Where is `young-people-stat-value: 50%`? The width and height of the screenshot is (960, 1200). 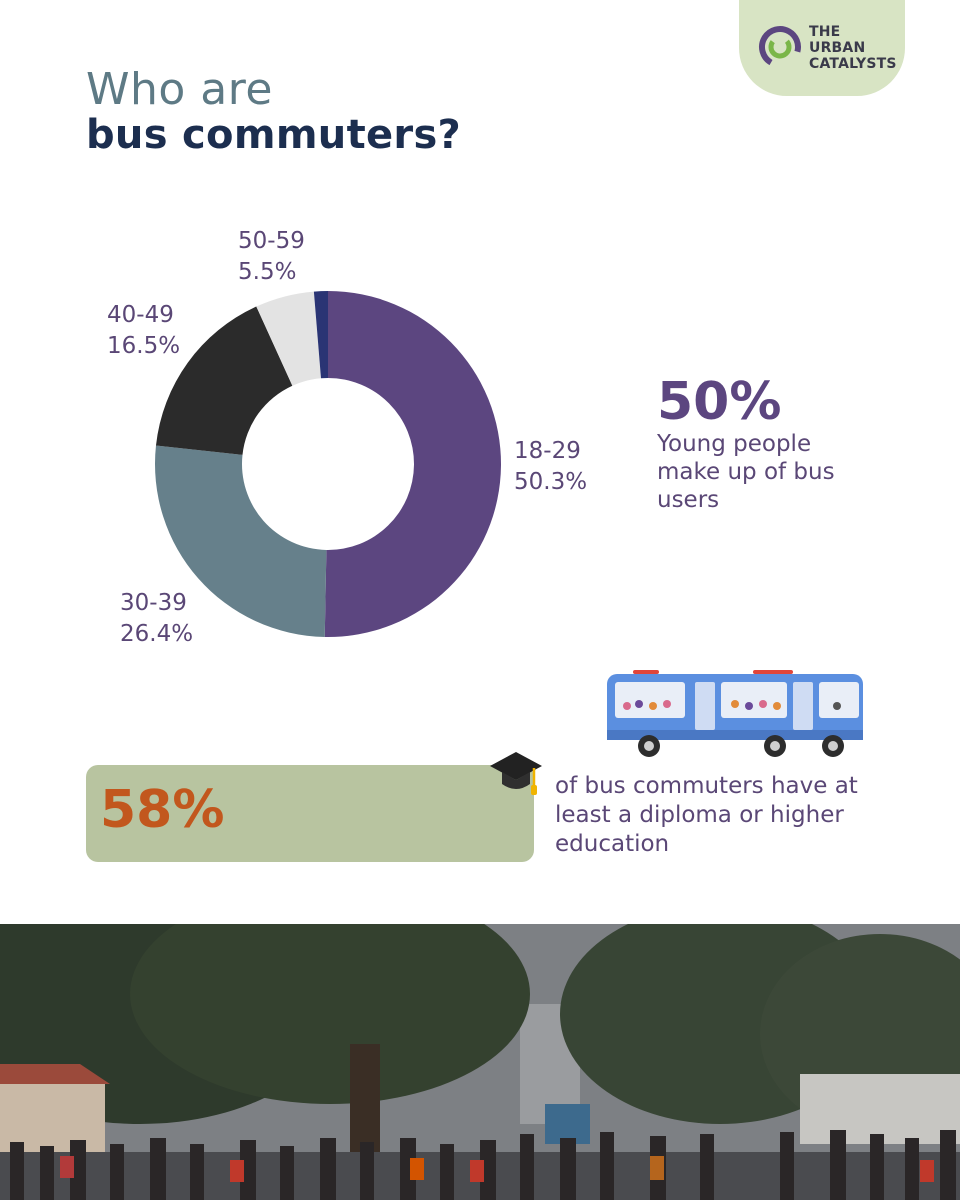 young-people-stat-value: 50% is located at coordinates (719, 402).